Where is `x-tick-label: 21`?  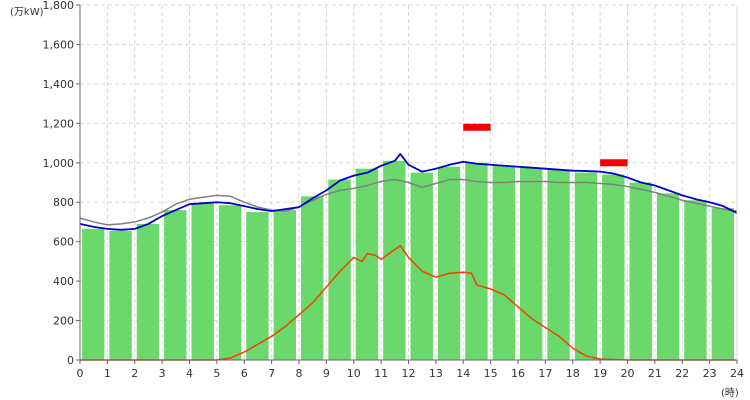 x-tick-label: 21 is located at coordinates (655, 373).